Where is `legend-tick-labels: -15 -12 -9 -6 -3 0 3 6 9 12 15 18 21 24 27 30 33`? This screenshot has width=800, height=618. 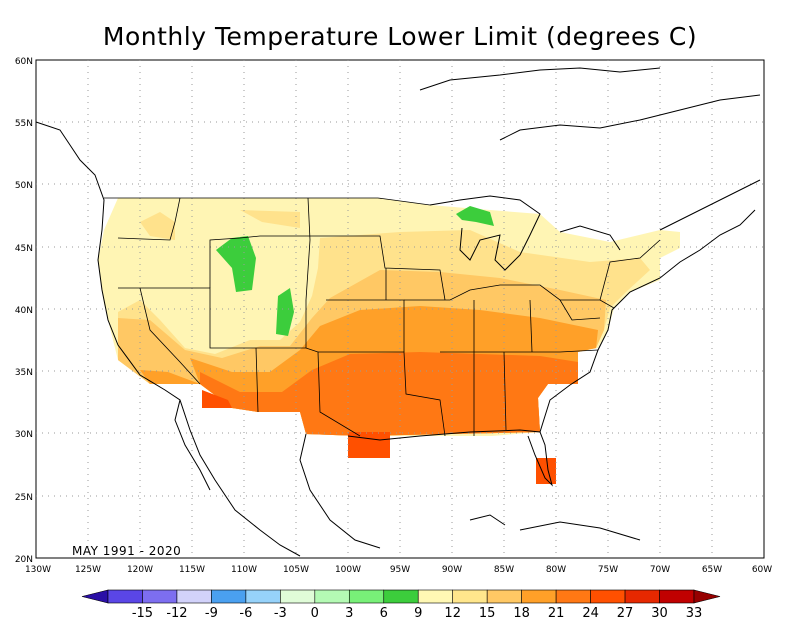 legend-tick-labels: -15 -12 -9 -6 -3 0 3 6 9 12 15 18 21 24 27 30 33 is located at coordinates (417, 612).